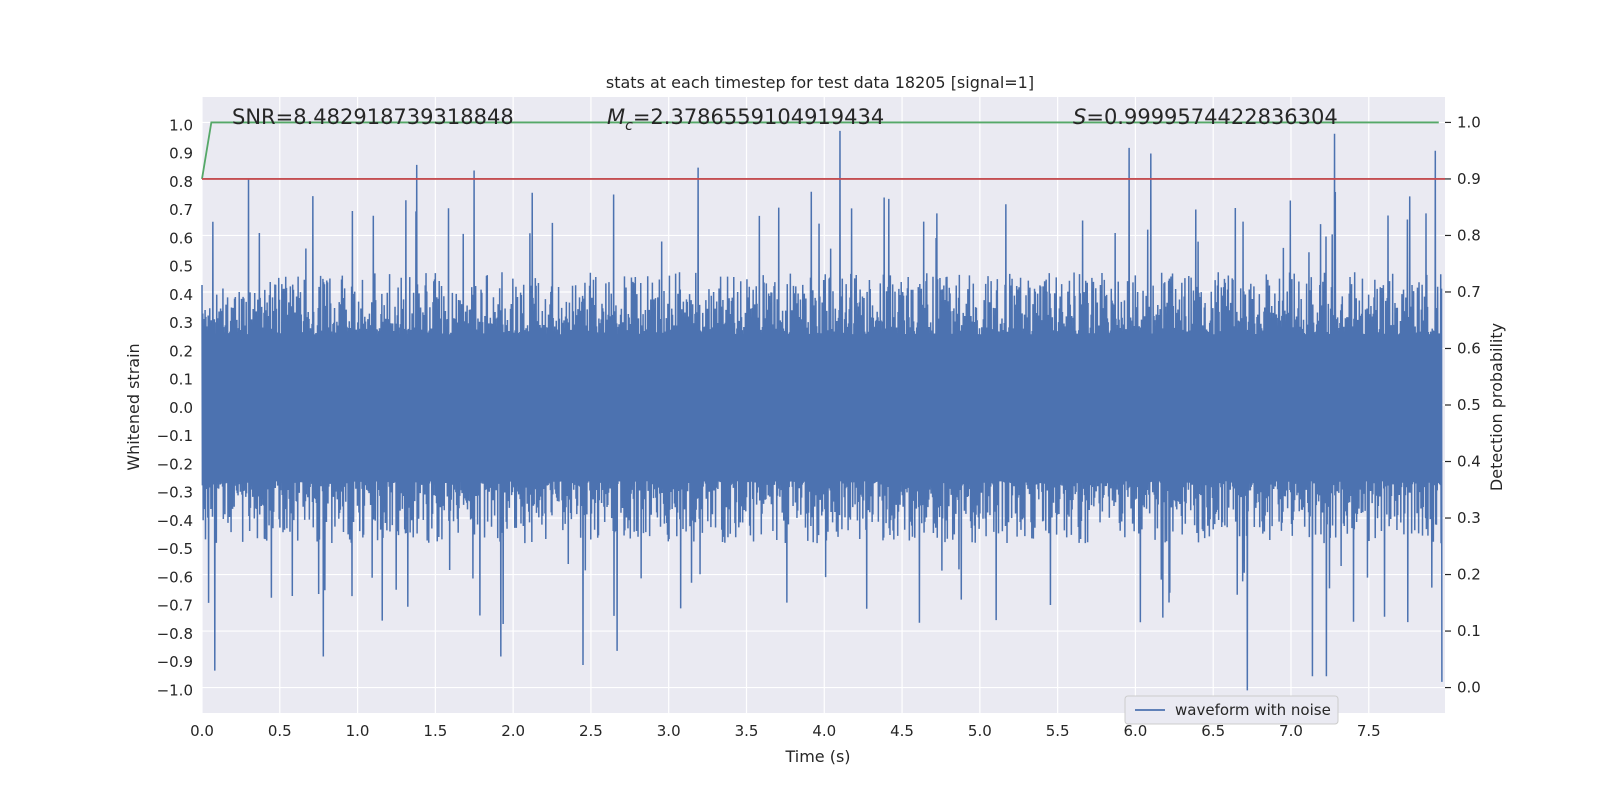 Image resolution: width=1600 pixels, height=800 pixels. Describe the element at coordinates (175, 464) in the screenshot. I see `y-tick-label: −0.2` at that location.